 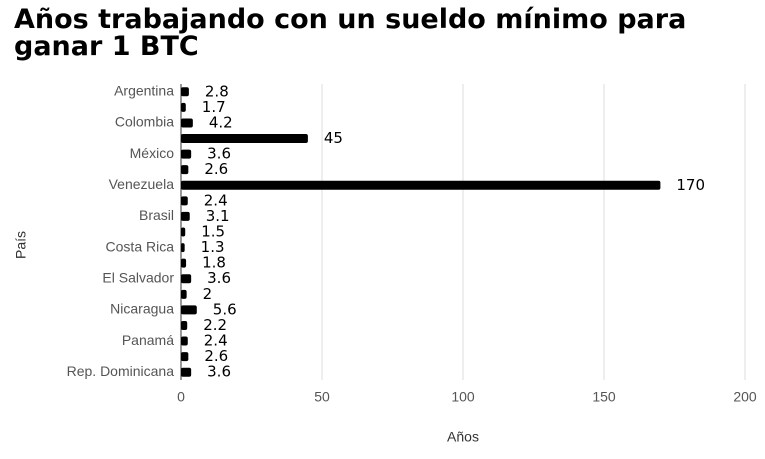 I want to click on value-label: 1.7, so click(x=214, y=107).